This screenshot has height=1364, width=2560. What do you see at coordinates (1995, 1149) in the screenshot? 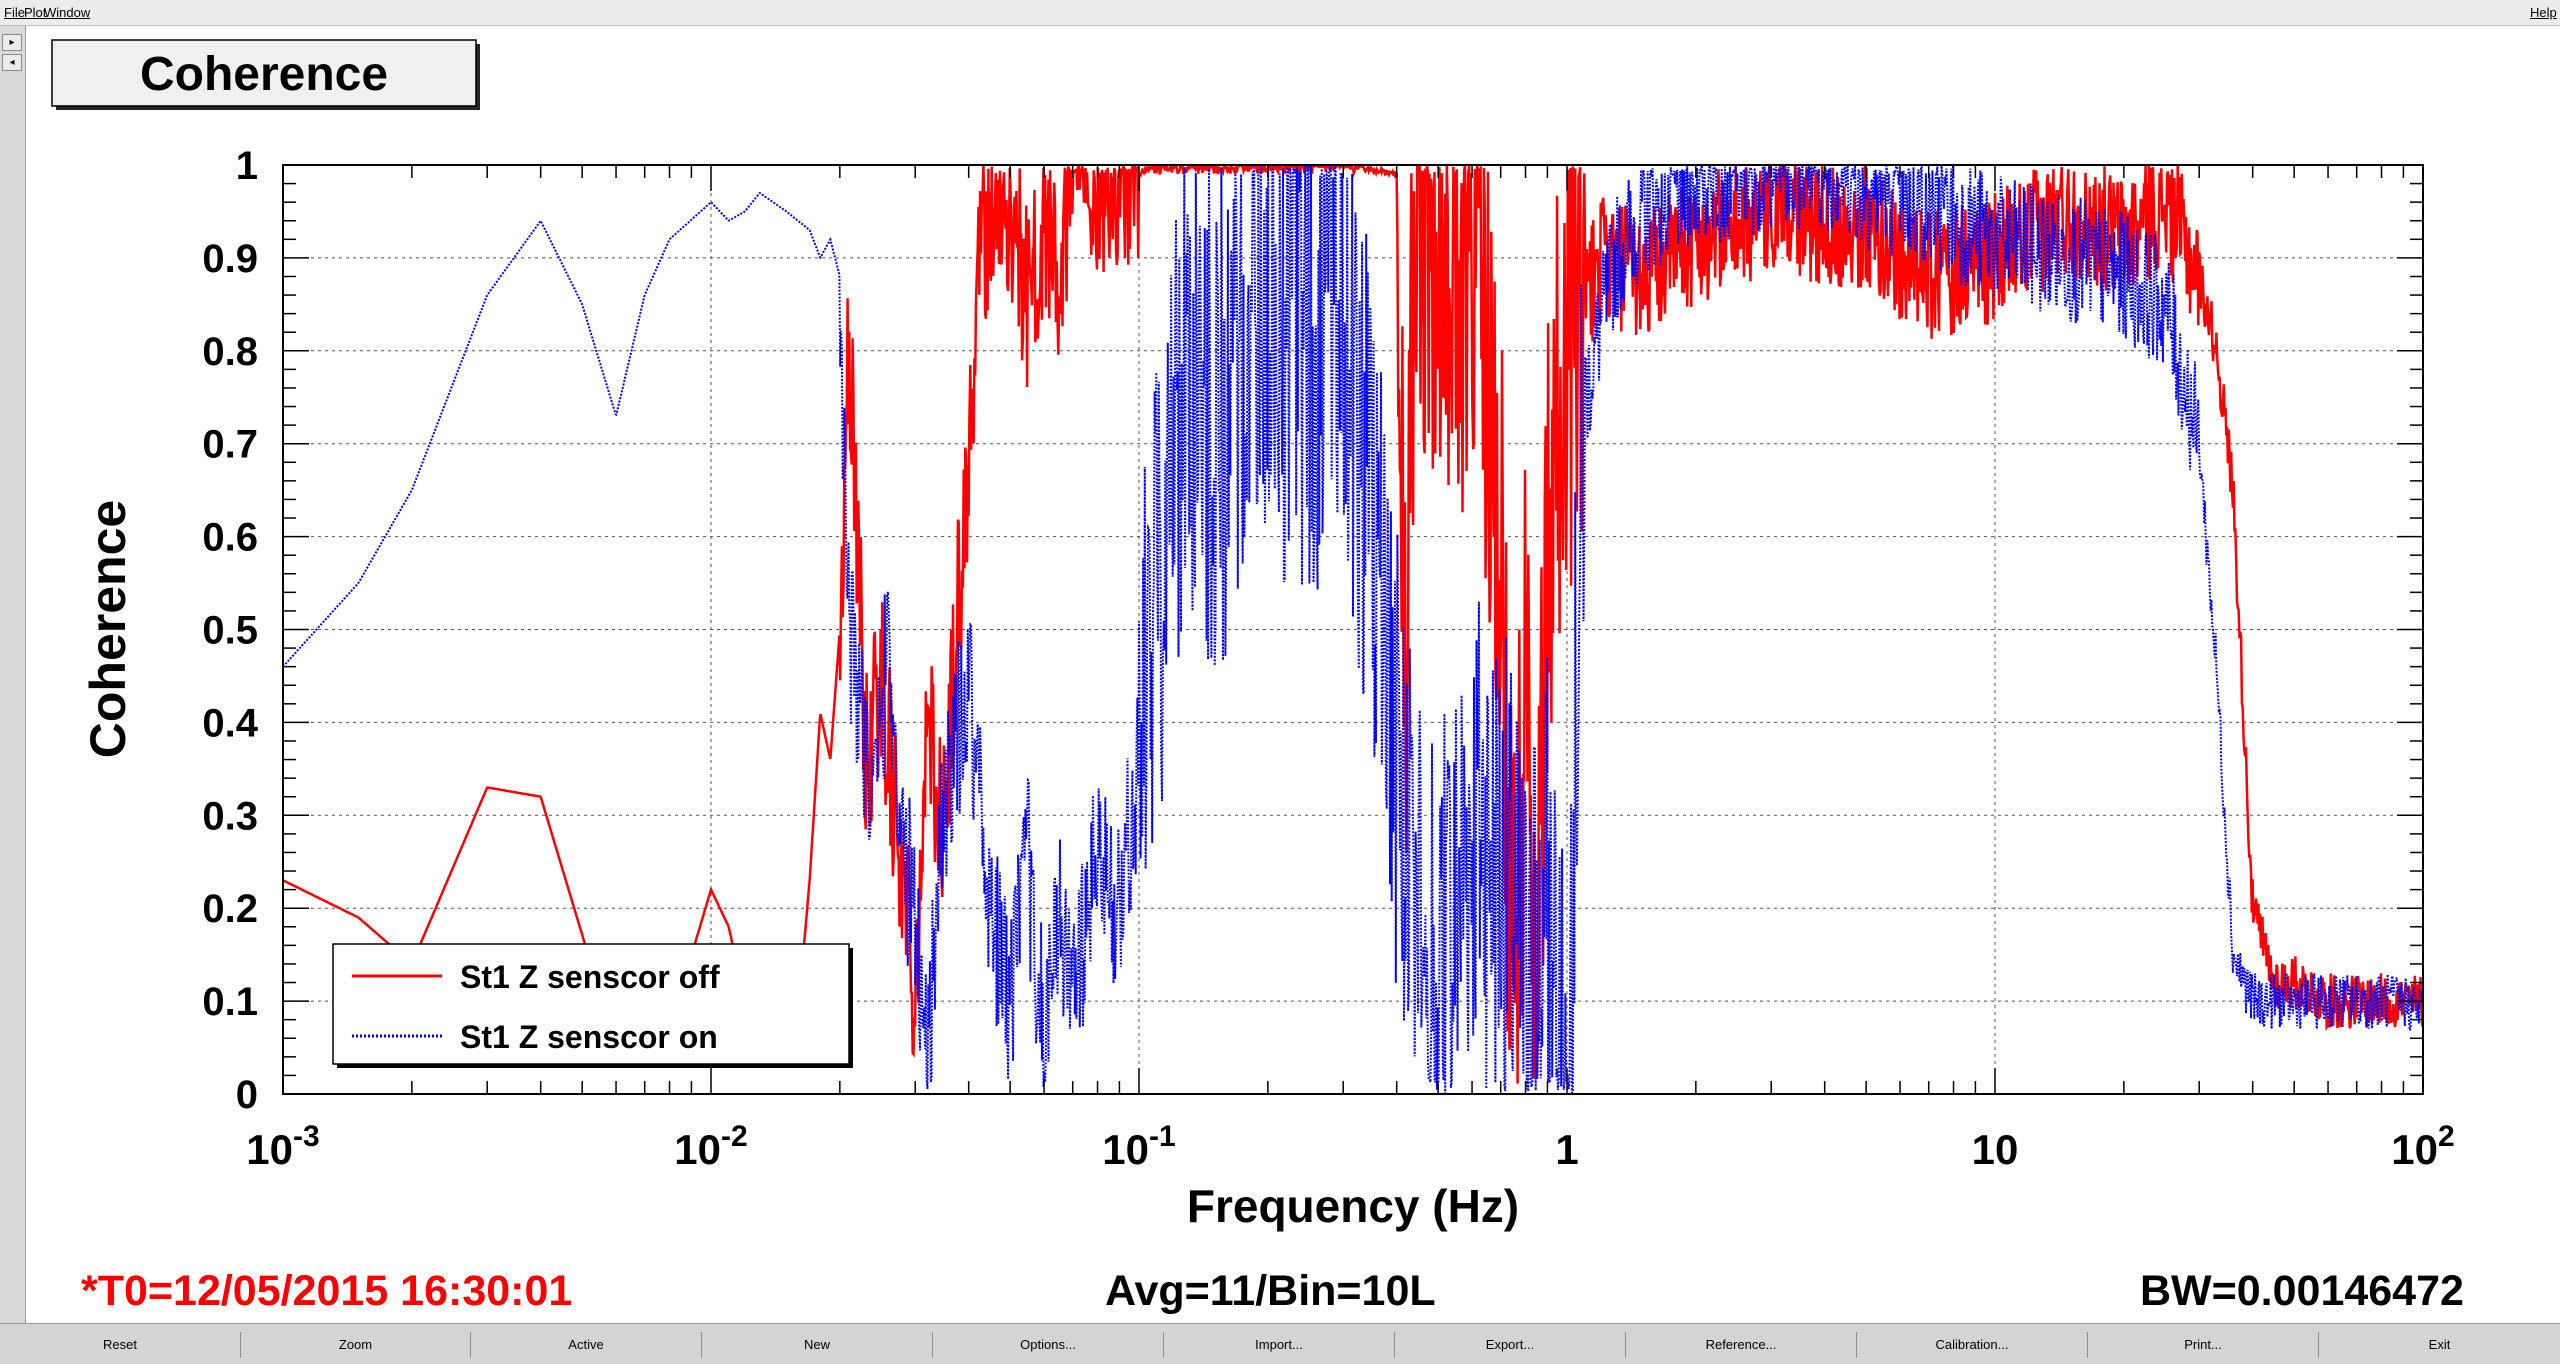
I see `x-tick-label: 10` at bounding box center [1995, 1149].